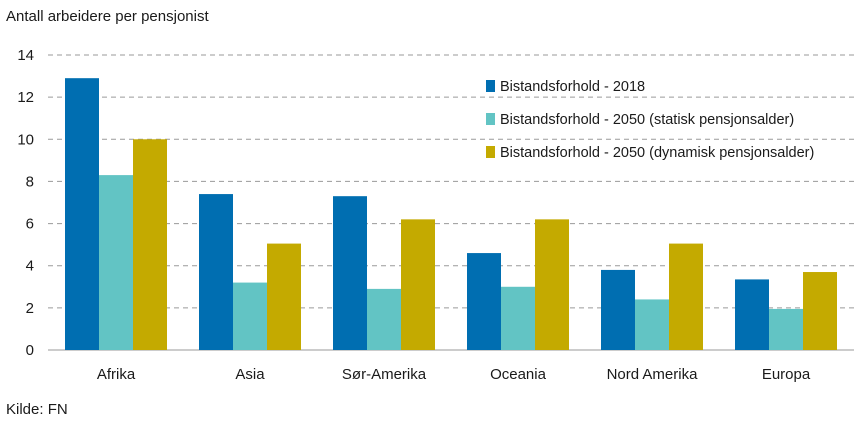 Image resolution: width=854 pixels, height=425 pixels. I want to click on category-label: Oceania, so click(518, 374).